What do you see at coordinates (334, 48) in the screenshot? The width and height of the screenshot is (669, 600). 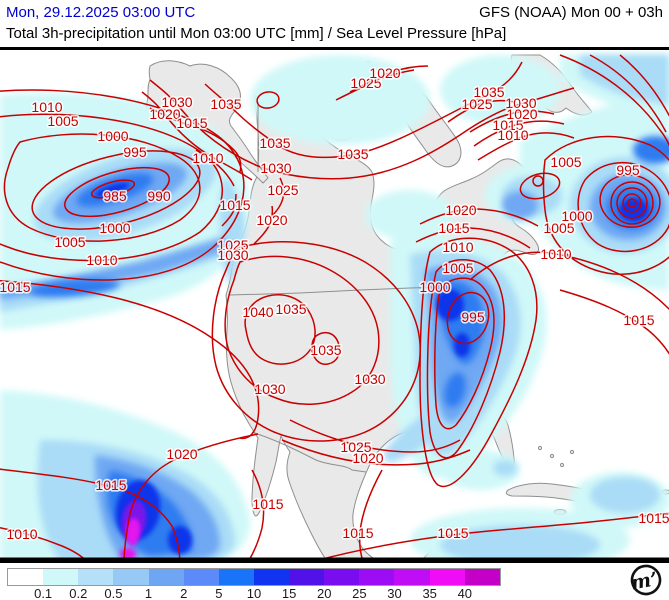 I see `header-divider` at bounding box center [334, 48].